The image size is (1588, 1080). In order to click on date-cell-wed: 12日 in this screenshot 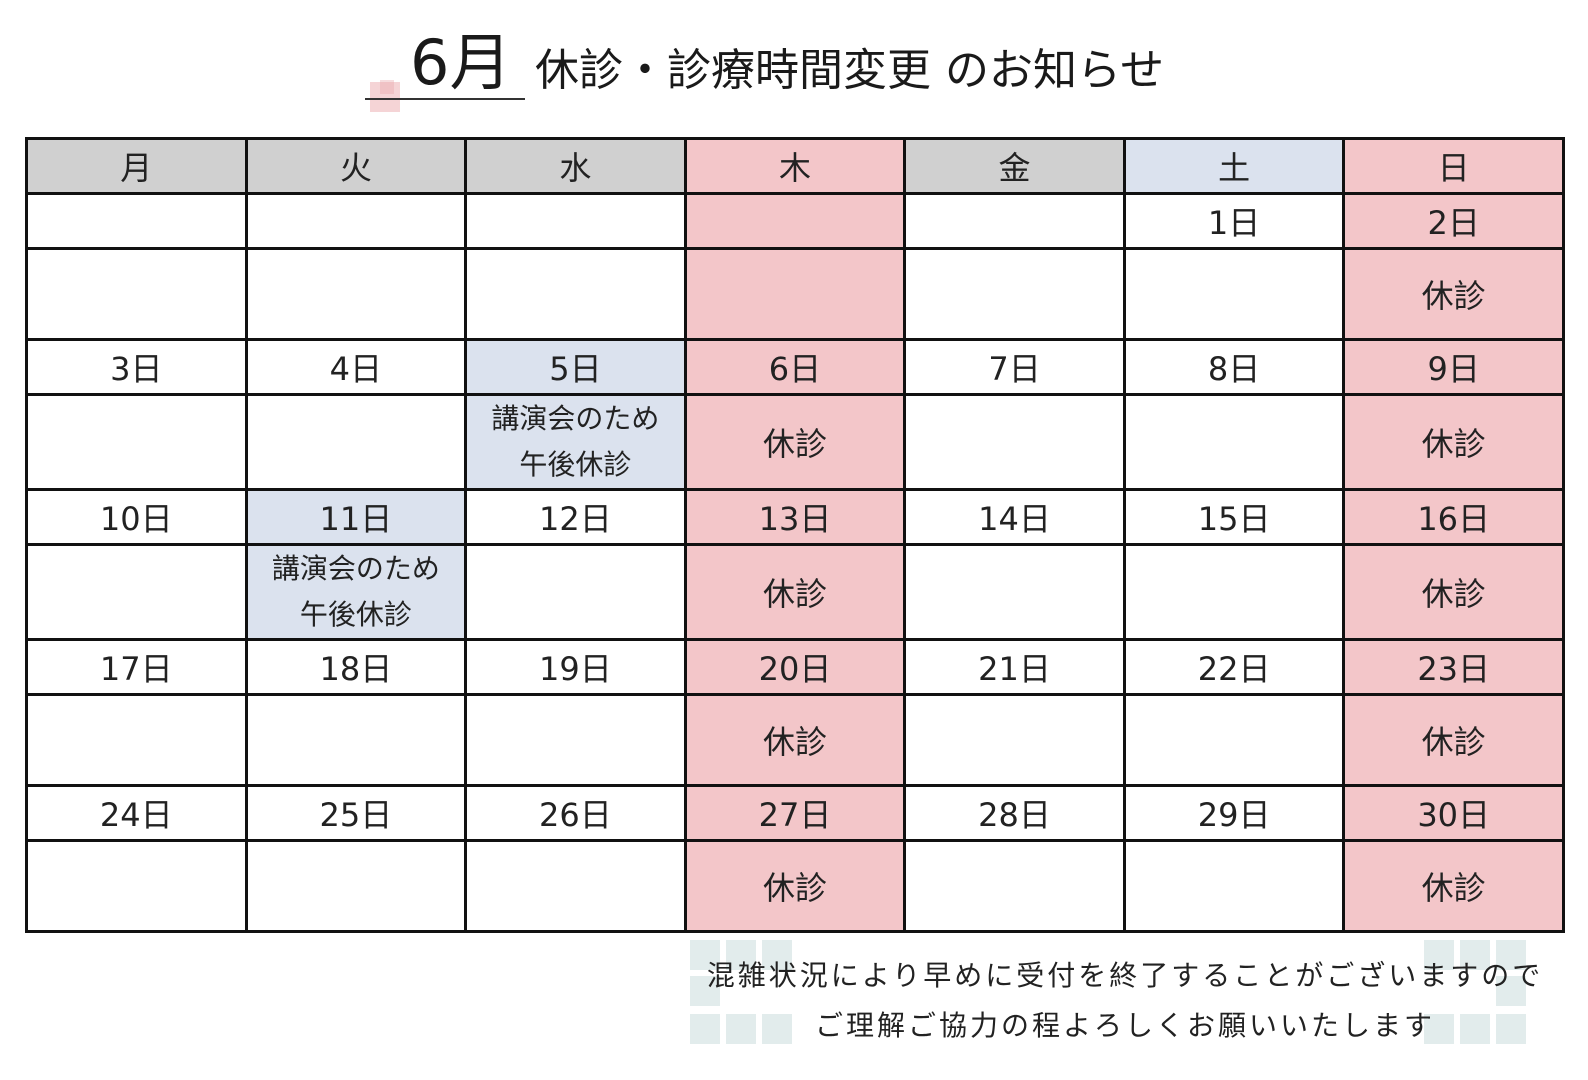, I will do `click(575, 517)`.